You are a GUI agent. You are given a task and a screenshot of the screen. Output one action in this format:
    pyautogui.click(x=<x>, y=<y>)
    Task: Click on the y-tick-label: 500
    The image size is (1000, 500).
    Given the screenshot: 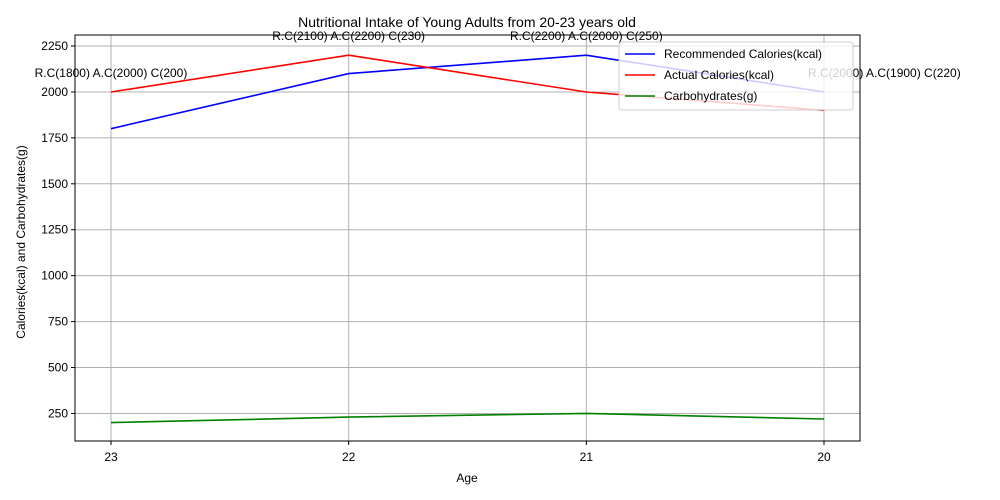 What is the action you would take?
    pyautogui.click(x=58, y=368)
    